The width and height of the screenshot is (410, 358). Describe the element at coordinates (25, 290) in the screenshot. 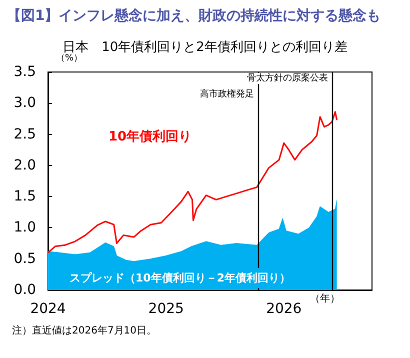

I see `y-tick-label: 0.0` at that location.